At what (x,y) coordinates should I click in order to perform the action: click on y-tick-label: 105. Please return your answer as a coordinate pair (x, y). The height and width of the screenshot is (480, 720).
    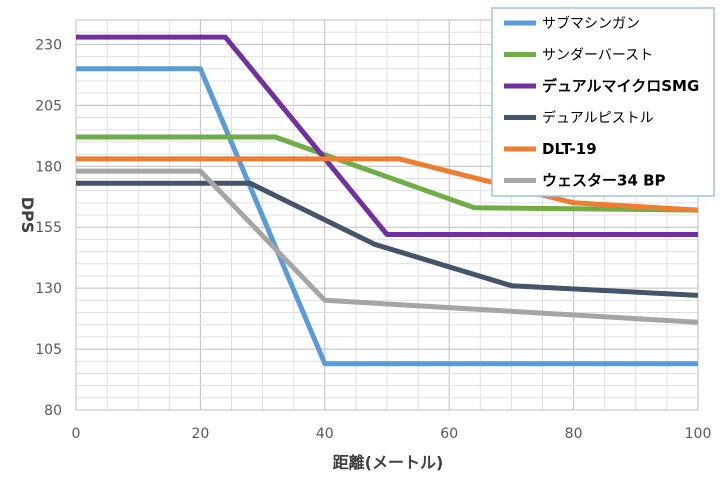
    Looking at the image, I should click on (48, 350).